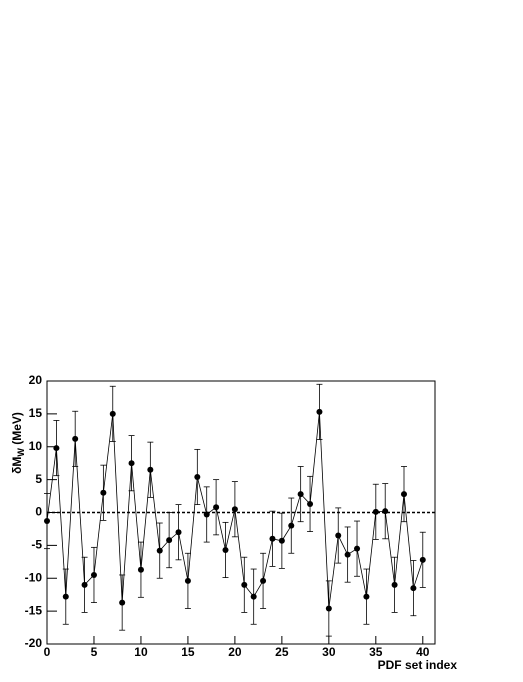 Image resolution: width=523 pixels, height=682 pixels. Describe the element at coordinates (376, 652) in the screenshot. I see `x-tick-label: 35` at that location.